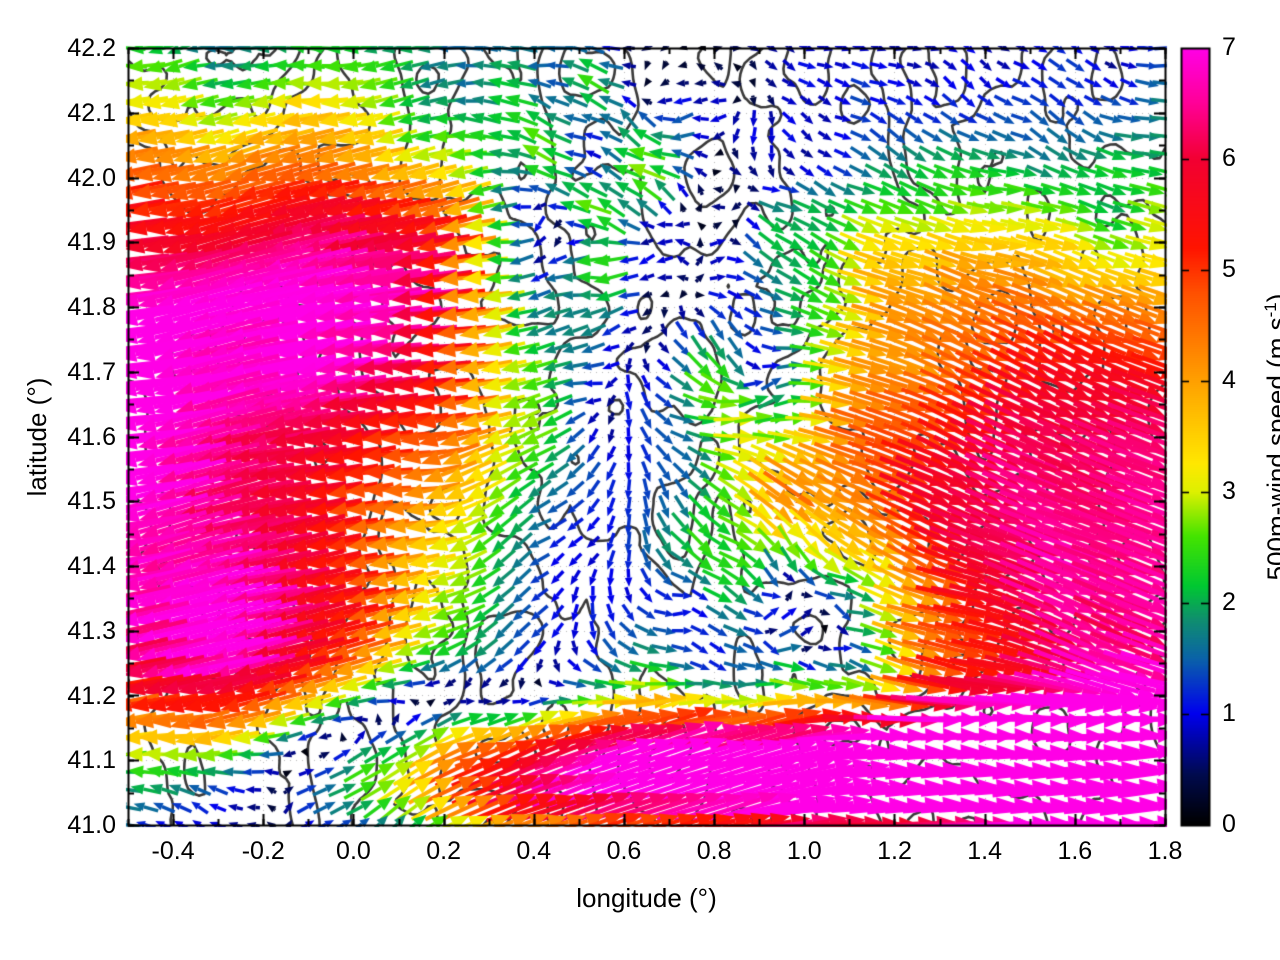 This screenshot has width=1280, height=960. Describe the element at coordinates (443, 851) in the screenshot. I see `x-tick-label: 0.2` at that location.